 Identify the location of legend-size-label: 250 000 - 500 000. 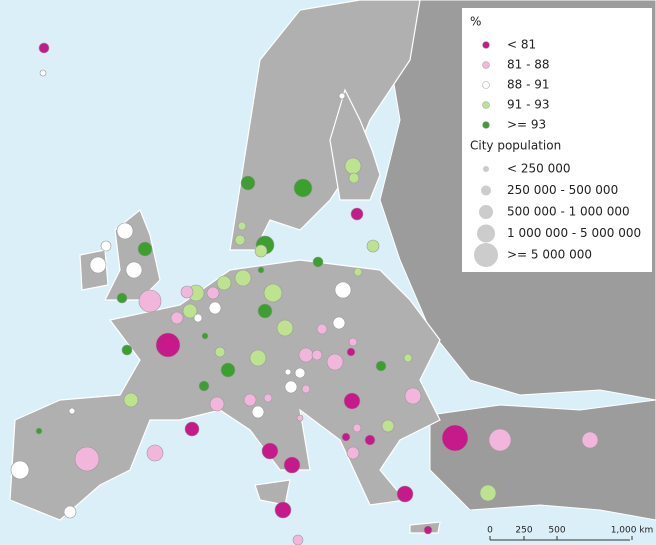
(562, 190).